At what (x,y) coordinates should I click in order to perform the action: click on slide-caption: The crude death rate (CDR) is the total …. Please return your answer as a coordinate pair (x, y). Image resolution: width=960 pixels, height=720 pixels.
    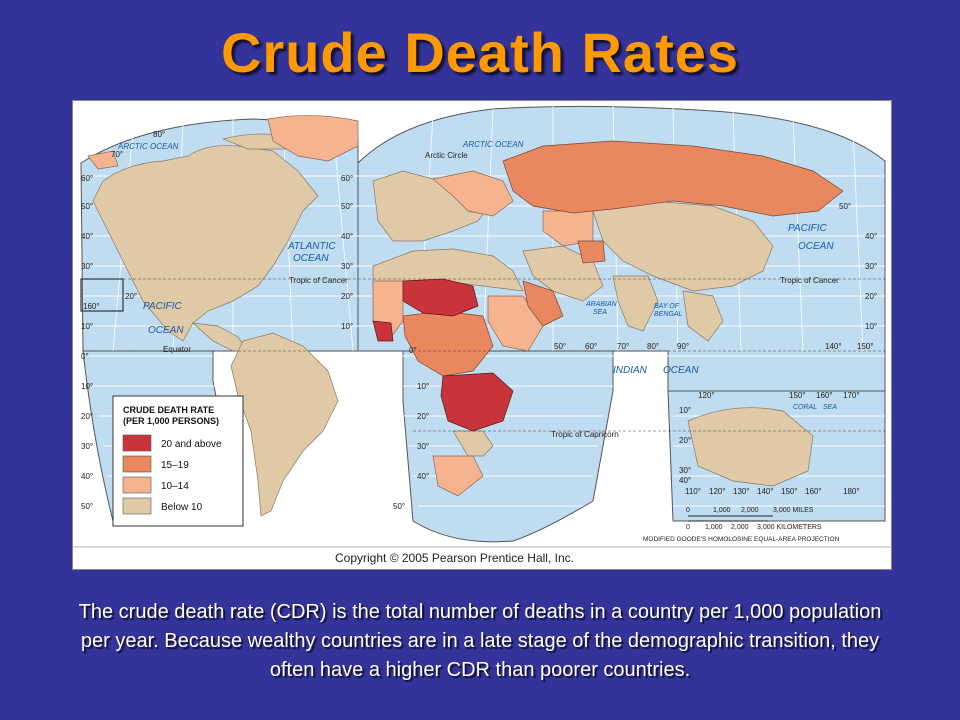
    Looking at the image, I should click on (480, 641).